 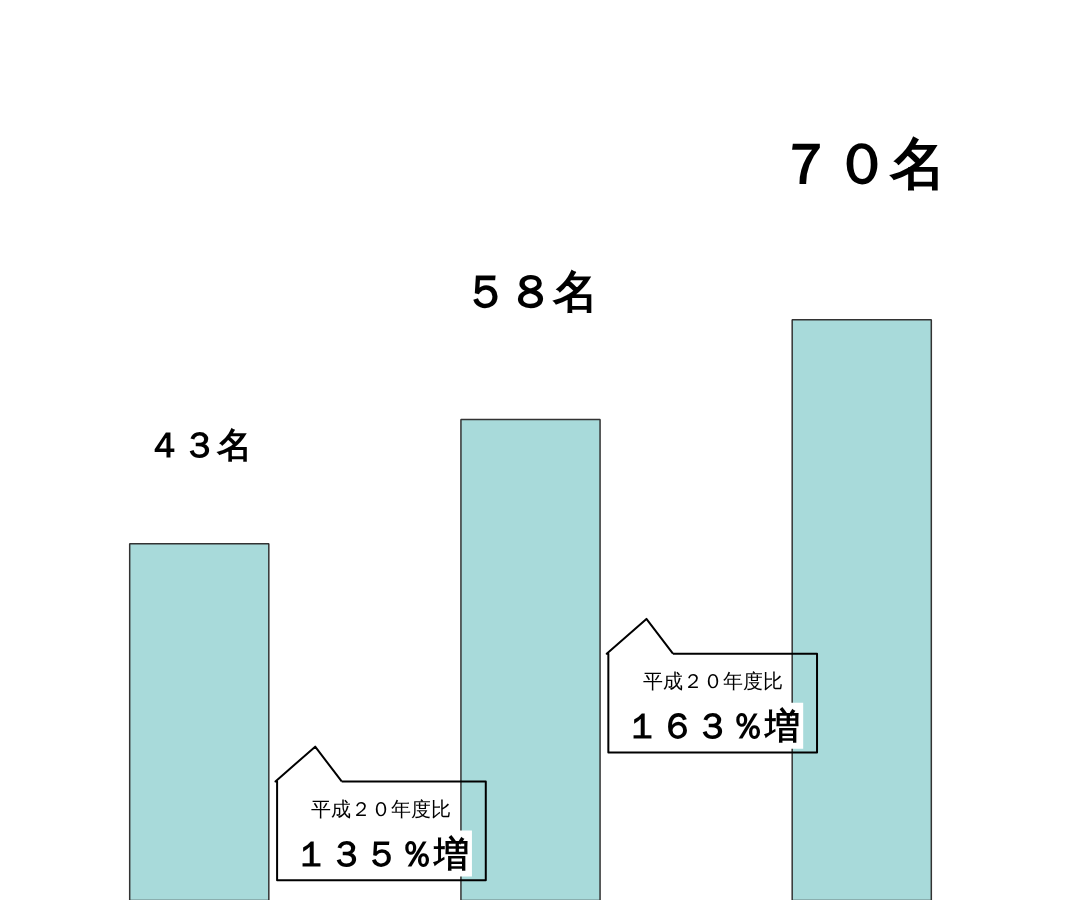 What do you see at coordinates (861, 163) in the screenshot?
I see `data-label: ７０名` at bounding box center [861, 163].